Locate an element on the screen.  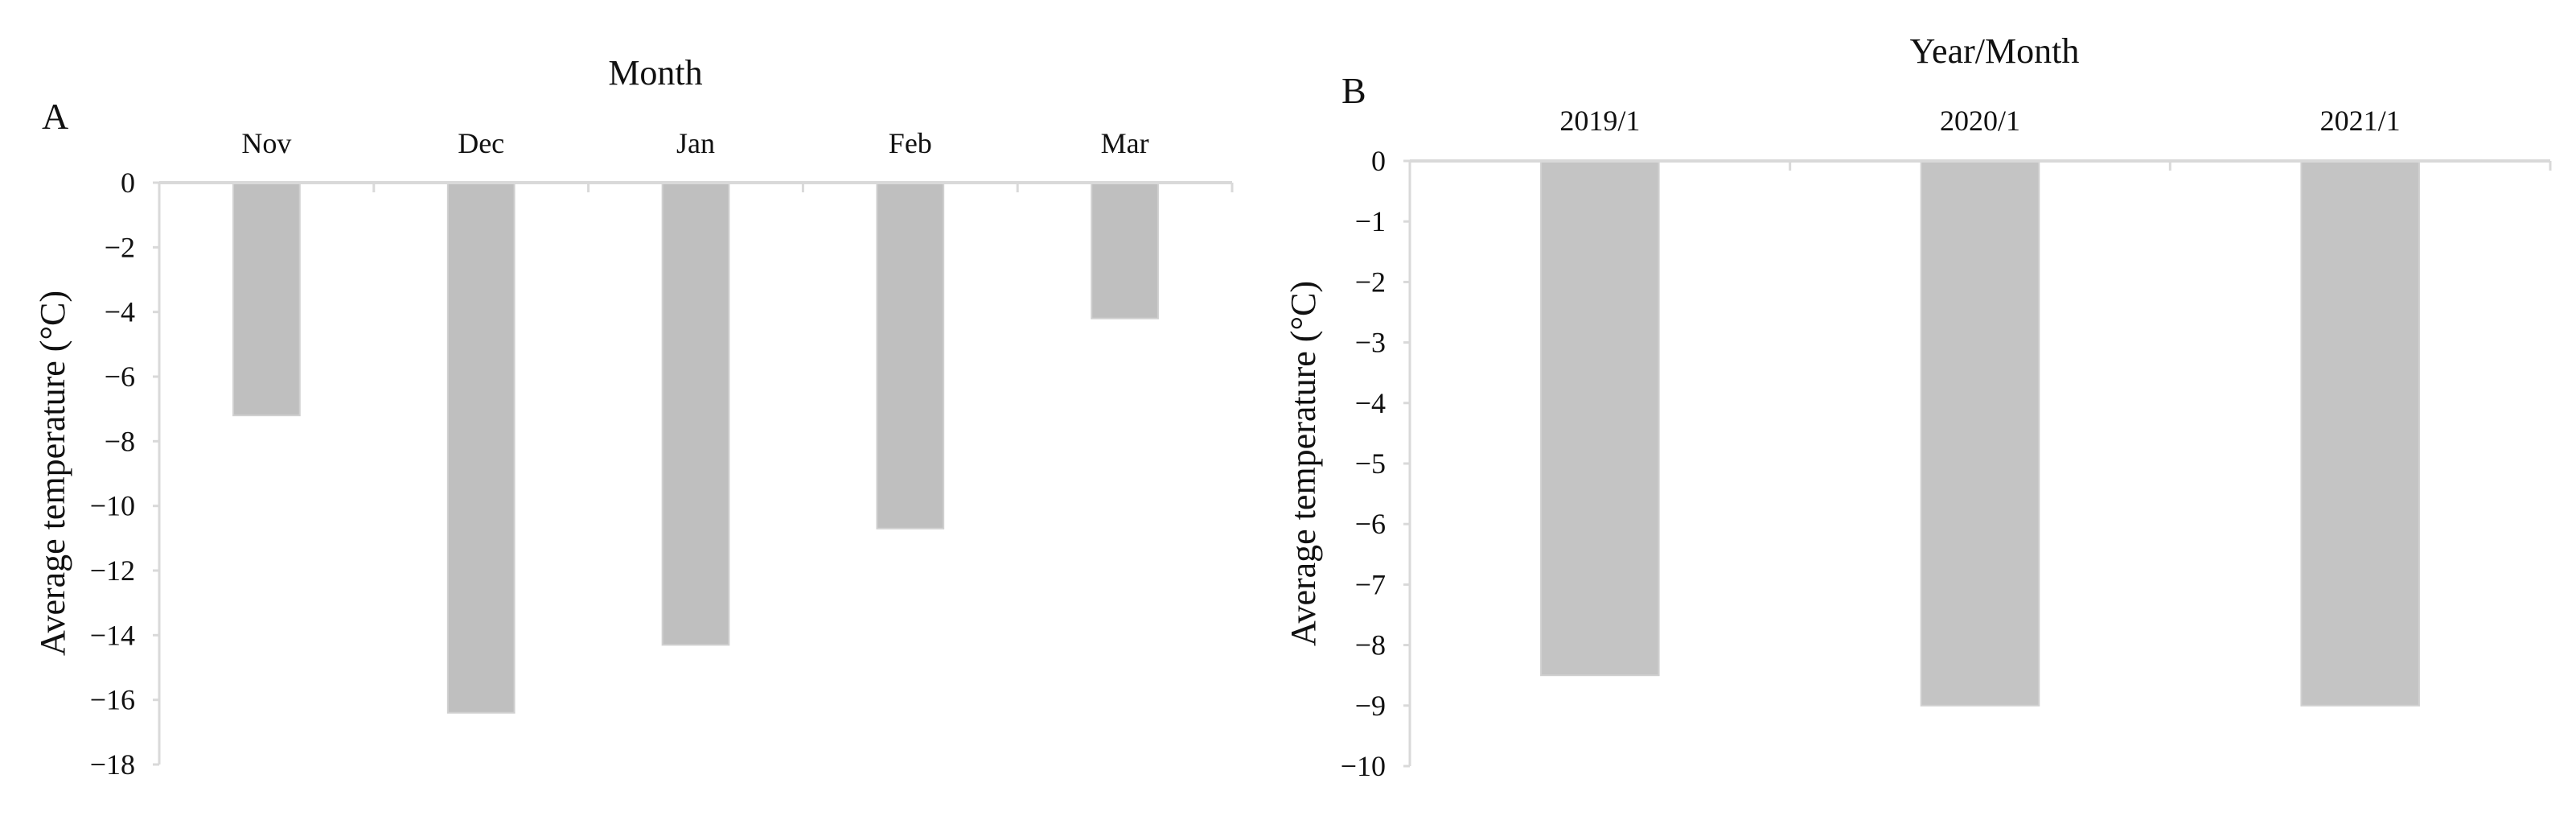
y-tick-label: −7 is located at coordinates (1370, 584).